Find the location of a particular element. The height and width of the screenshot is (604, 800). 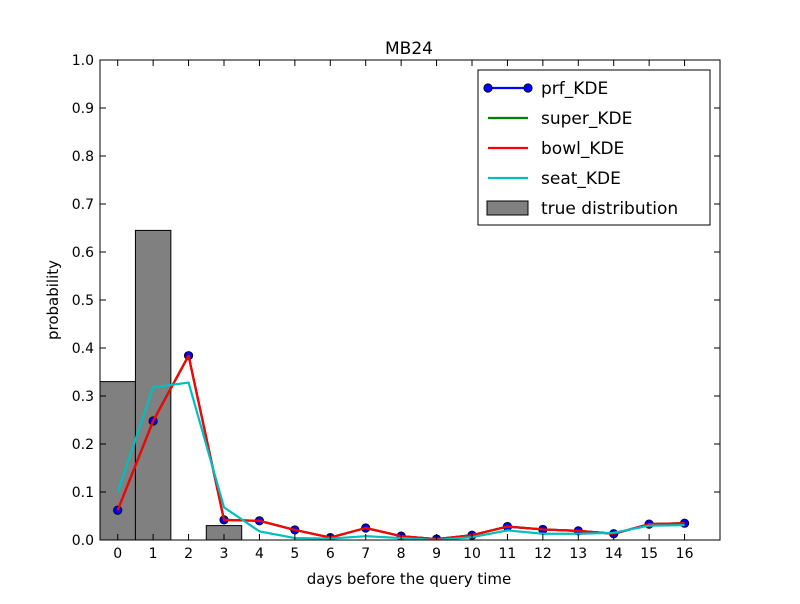

x-tick-label: 8 is located at coordinates (401, 554).